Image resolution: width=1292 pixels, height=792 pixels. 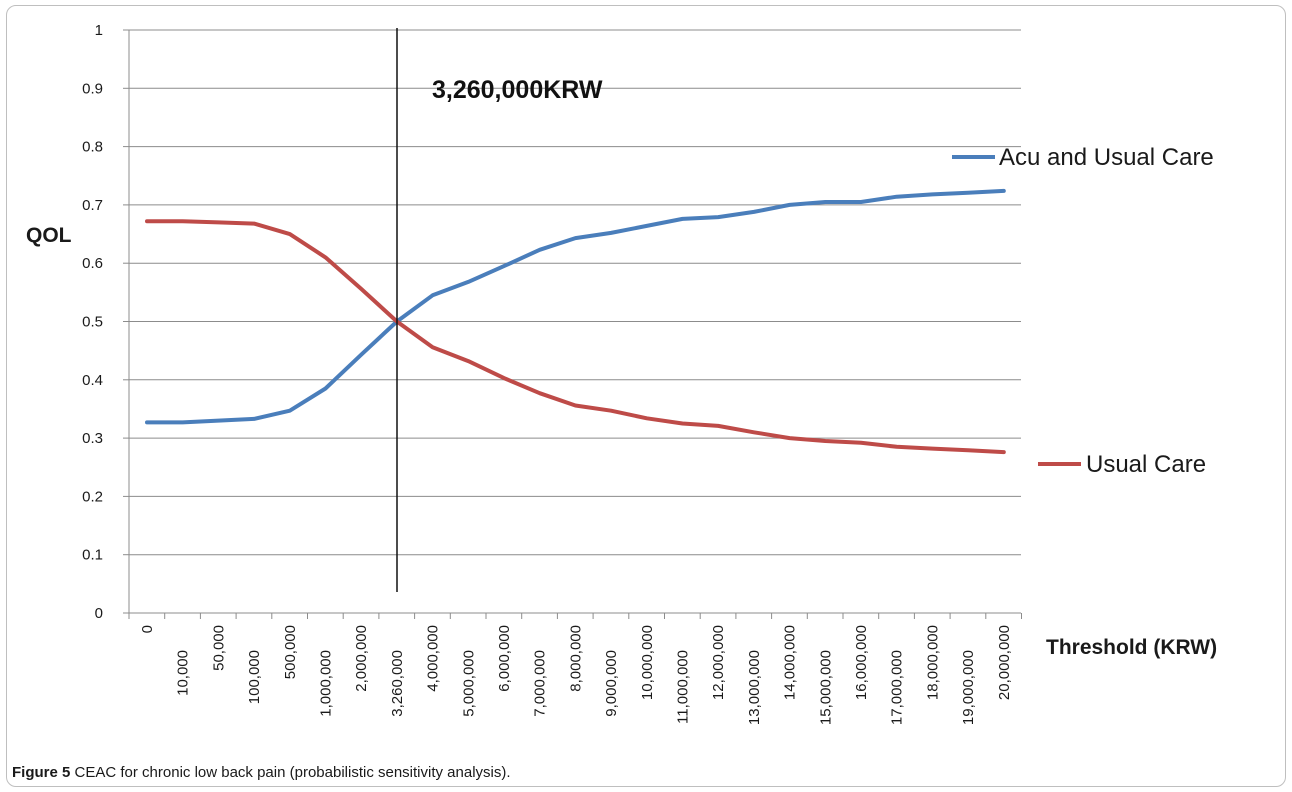 What do you see at coordinates (99, 30) in the screenshot?
I see `y-tick-label: 1` at bounding box center [99, 30].